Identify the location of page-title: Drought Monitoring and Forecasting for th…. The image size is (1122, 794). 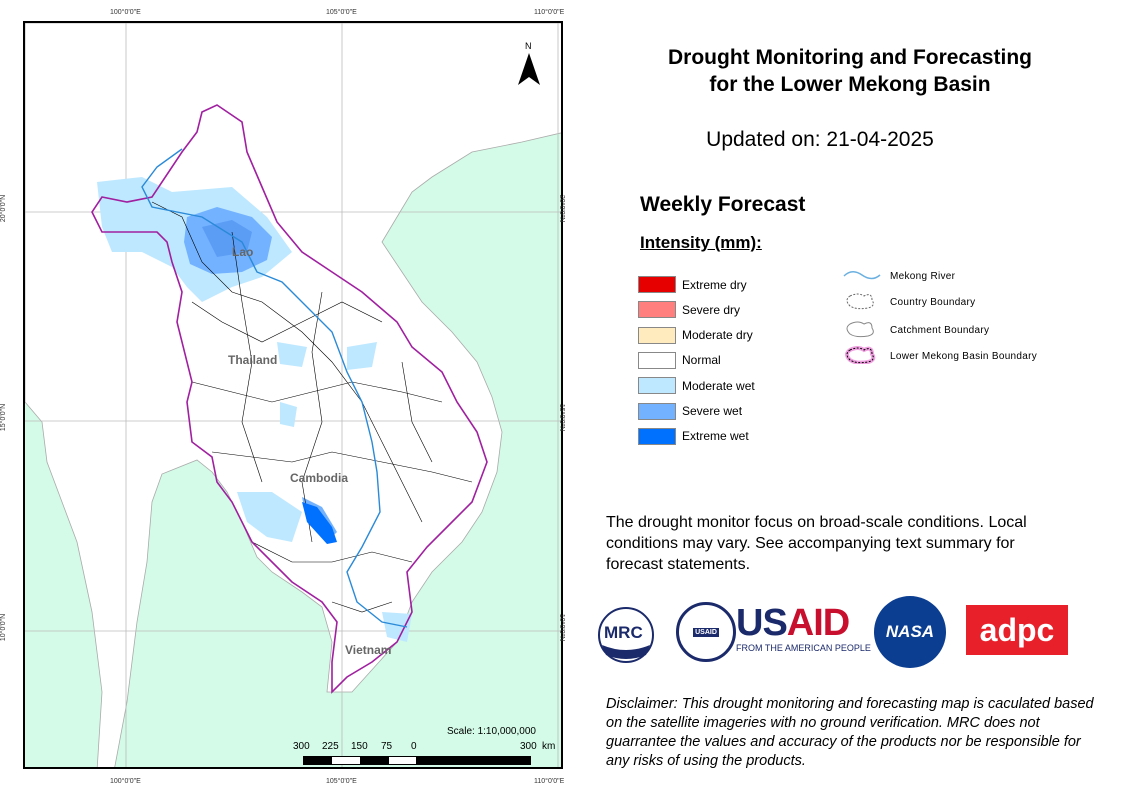
(850, 71).